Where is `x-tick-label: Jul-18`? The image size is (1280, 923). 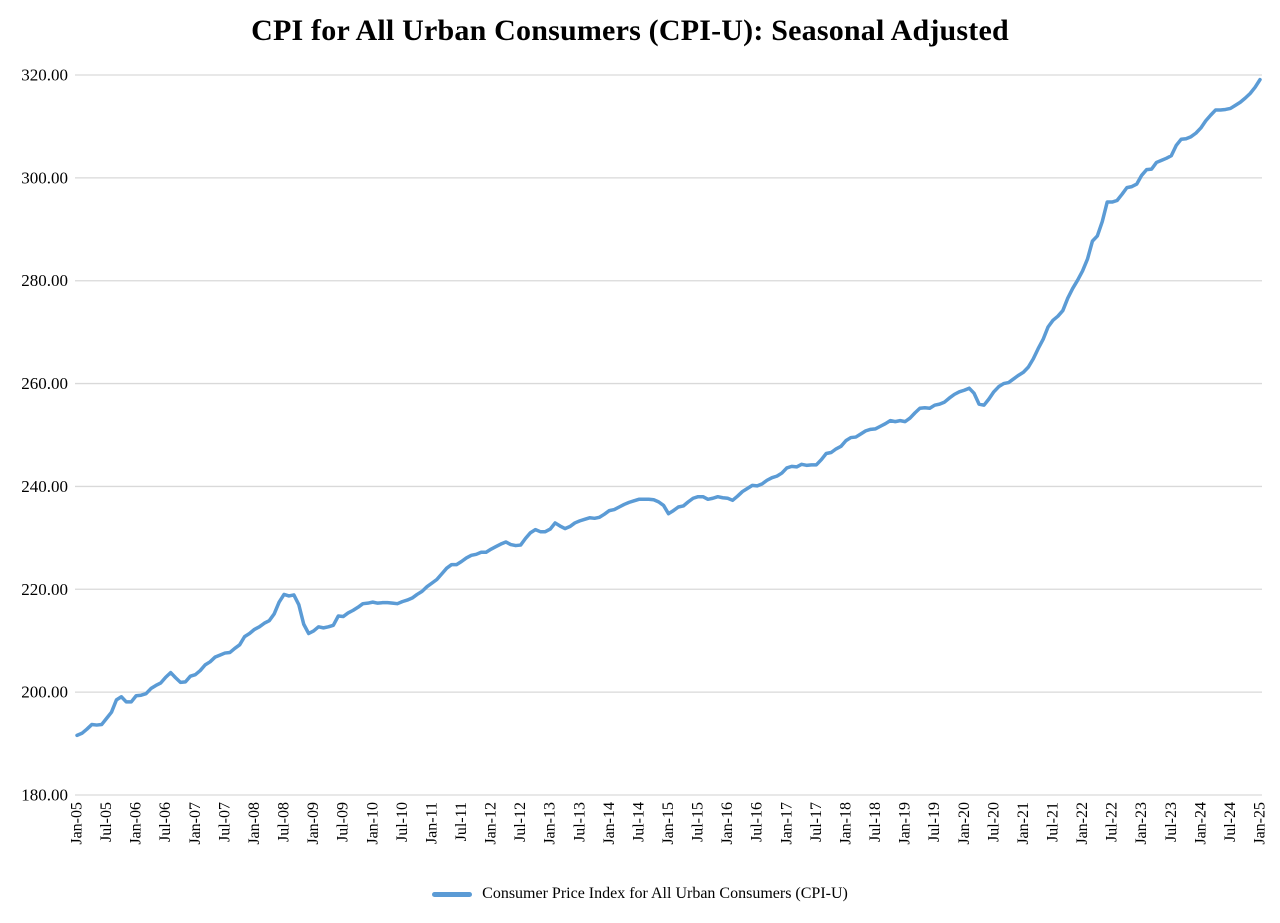 x-tick-label: Jul-18 is located at coordinates (875, 822).